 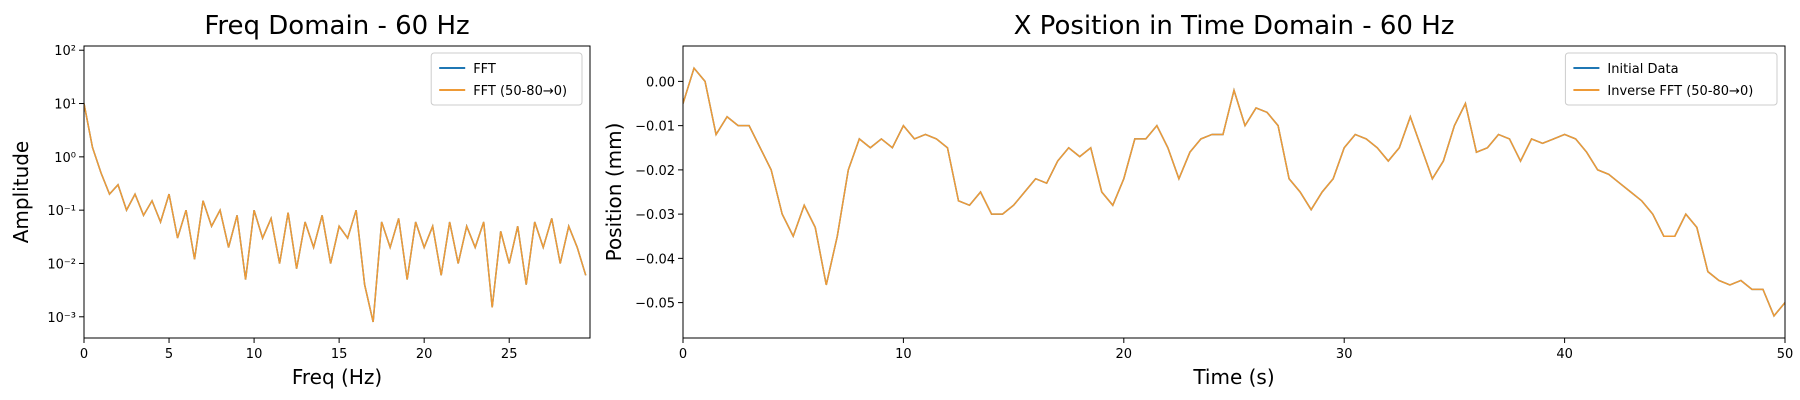 What do you see at coordinates (169, 354) in the screenshot?
I see `x-tick-label: 5` at bounding box center [169, 354].